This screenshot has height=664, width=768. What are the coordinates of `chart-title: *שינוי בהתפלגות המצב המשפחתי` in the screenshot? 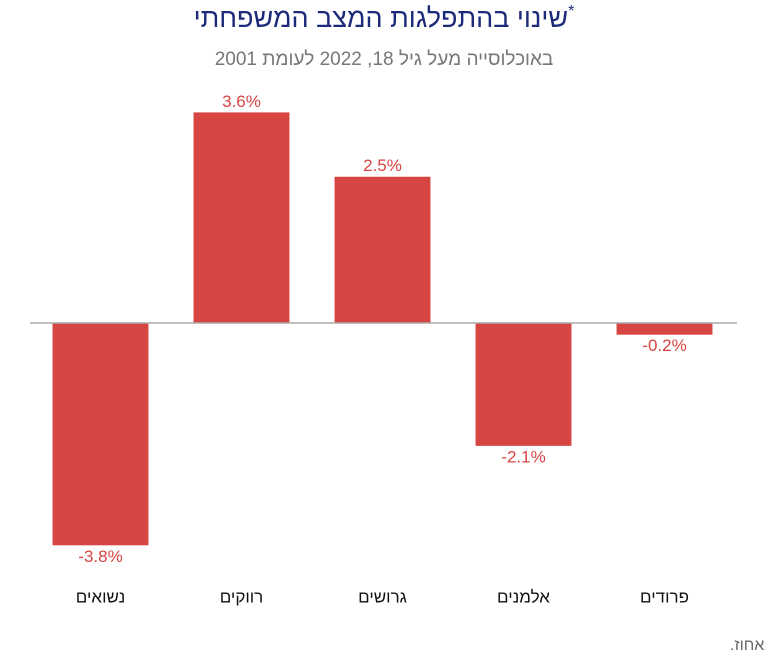 It's located at (384, 18).